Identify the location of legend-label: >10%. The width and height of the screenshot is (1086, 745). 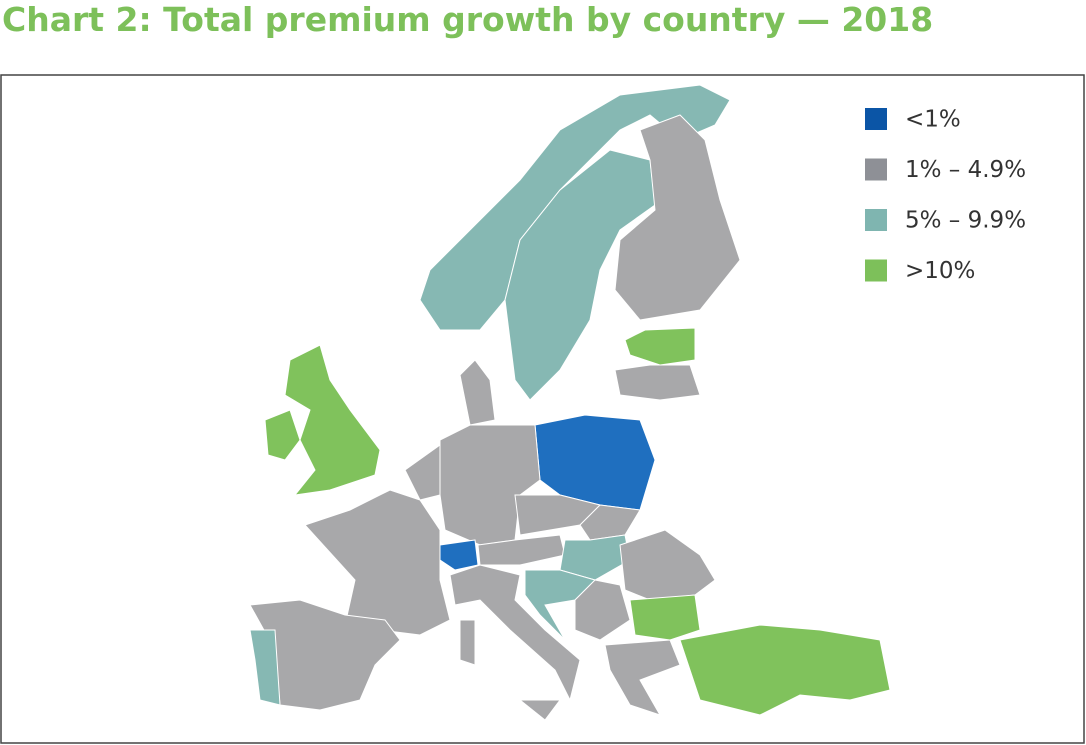
(940, 271).